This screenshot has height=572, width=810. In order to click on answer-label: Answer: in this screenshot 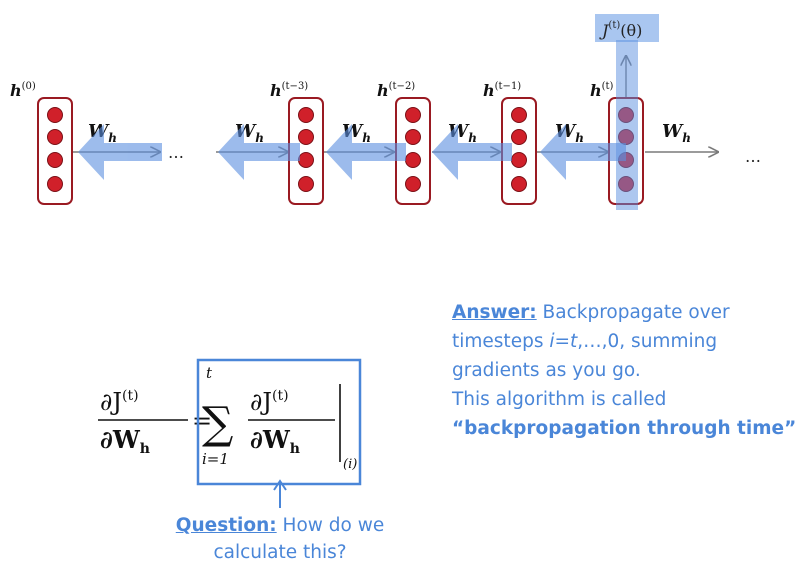, I will do `click(494, 312)`.